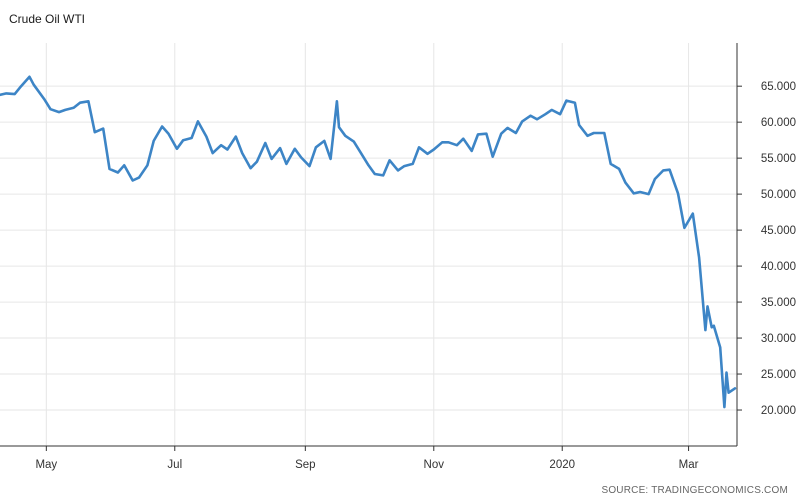 This screenshot has height=502, width=800. What do you see at coordinates (434, 465) in the screenshot?
I see `x-tick-label: Nov` at bounding box center [434, 465].